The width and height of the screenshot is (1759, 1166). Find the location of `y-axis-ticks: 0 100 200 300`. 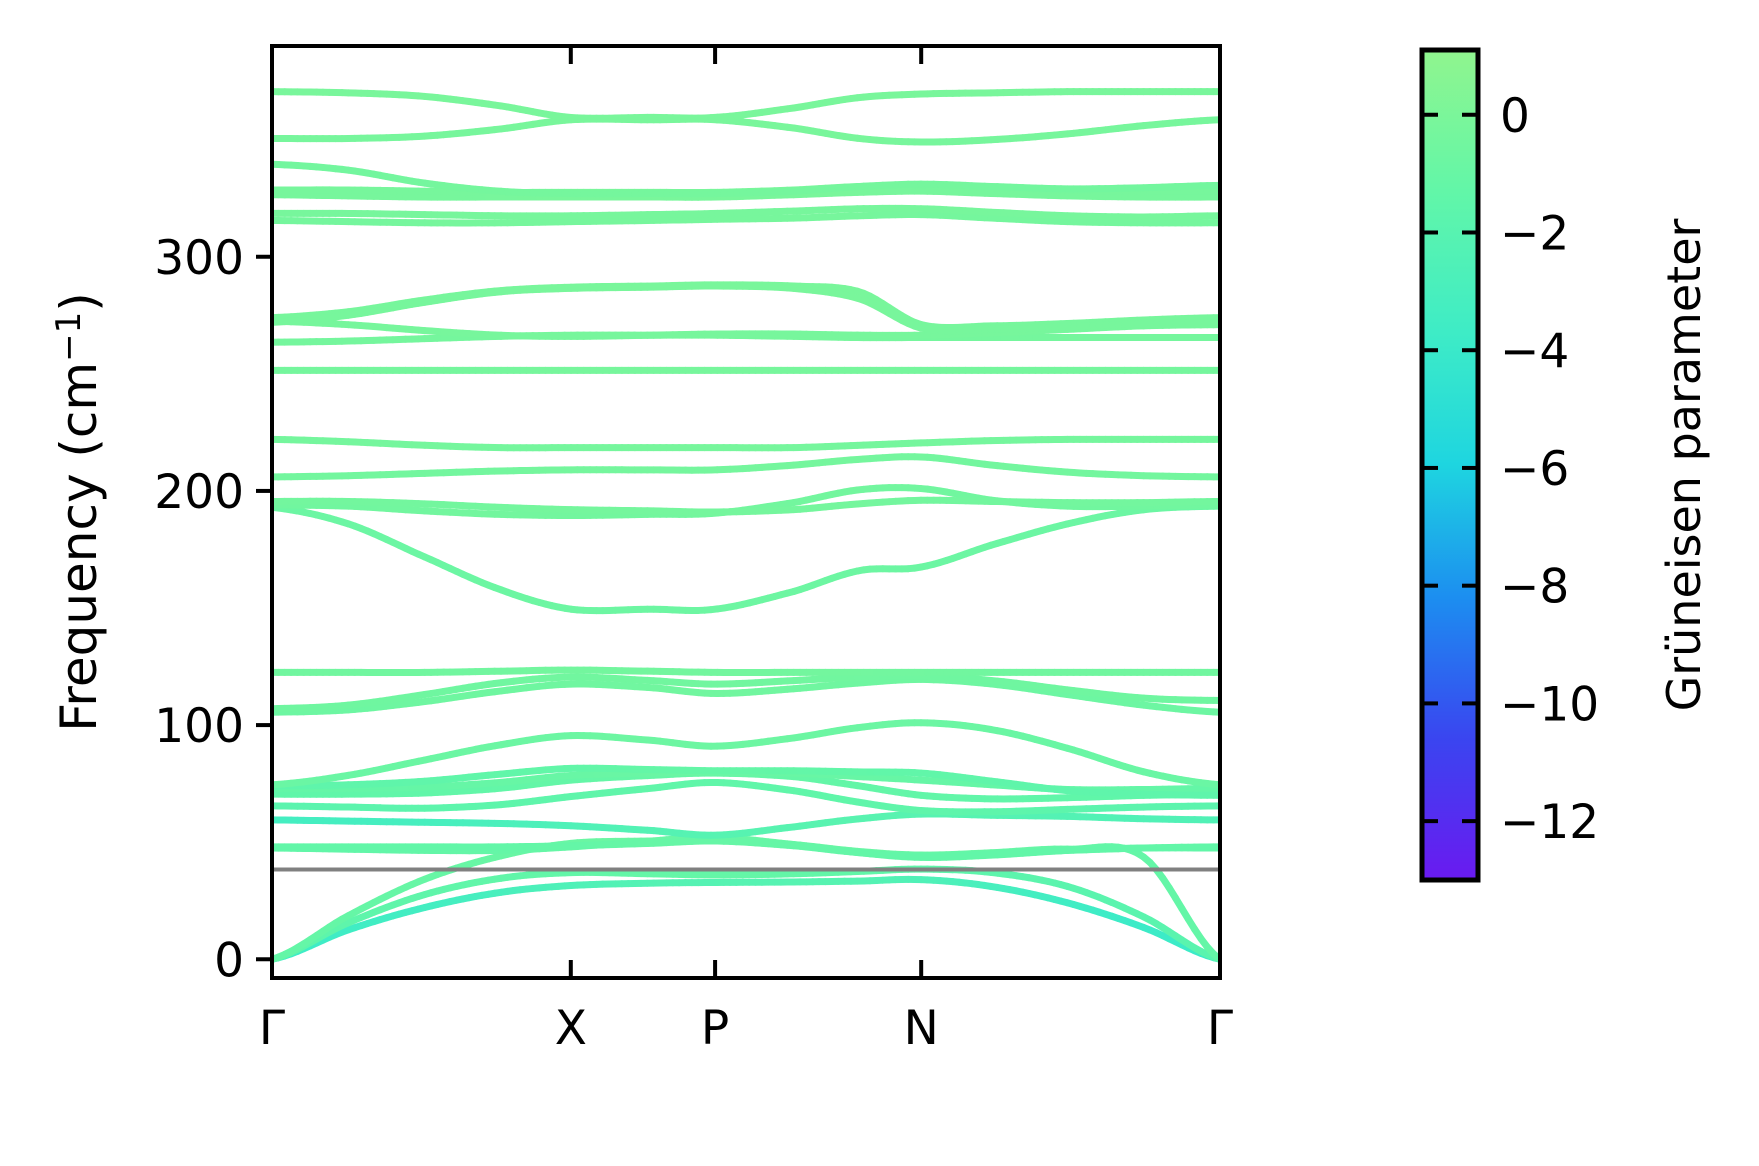

y-axis-ticks: 0 100 200 300 is located at coordinates (213, 610).